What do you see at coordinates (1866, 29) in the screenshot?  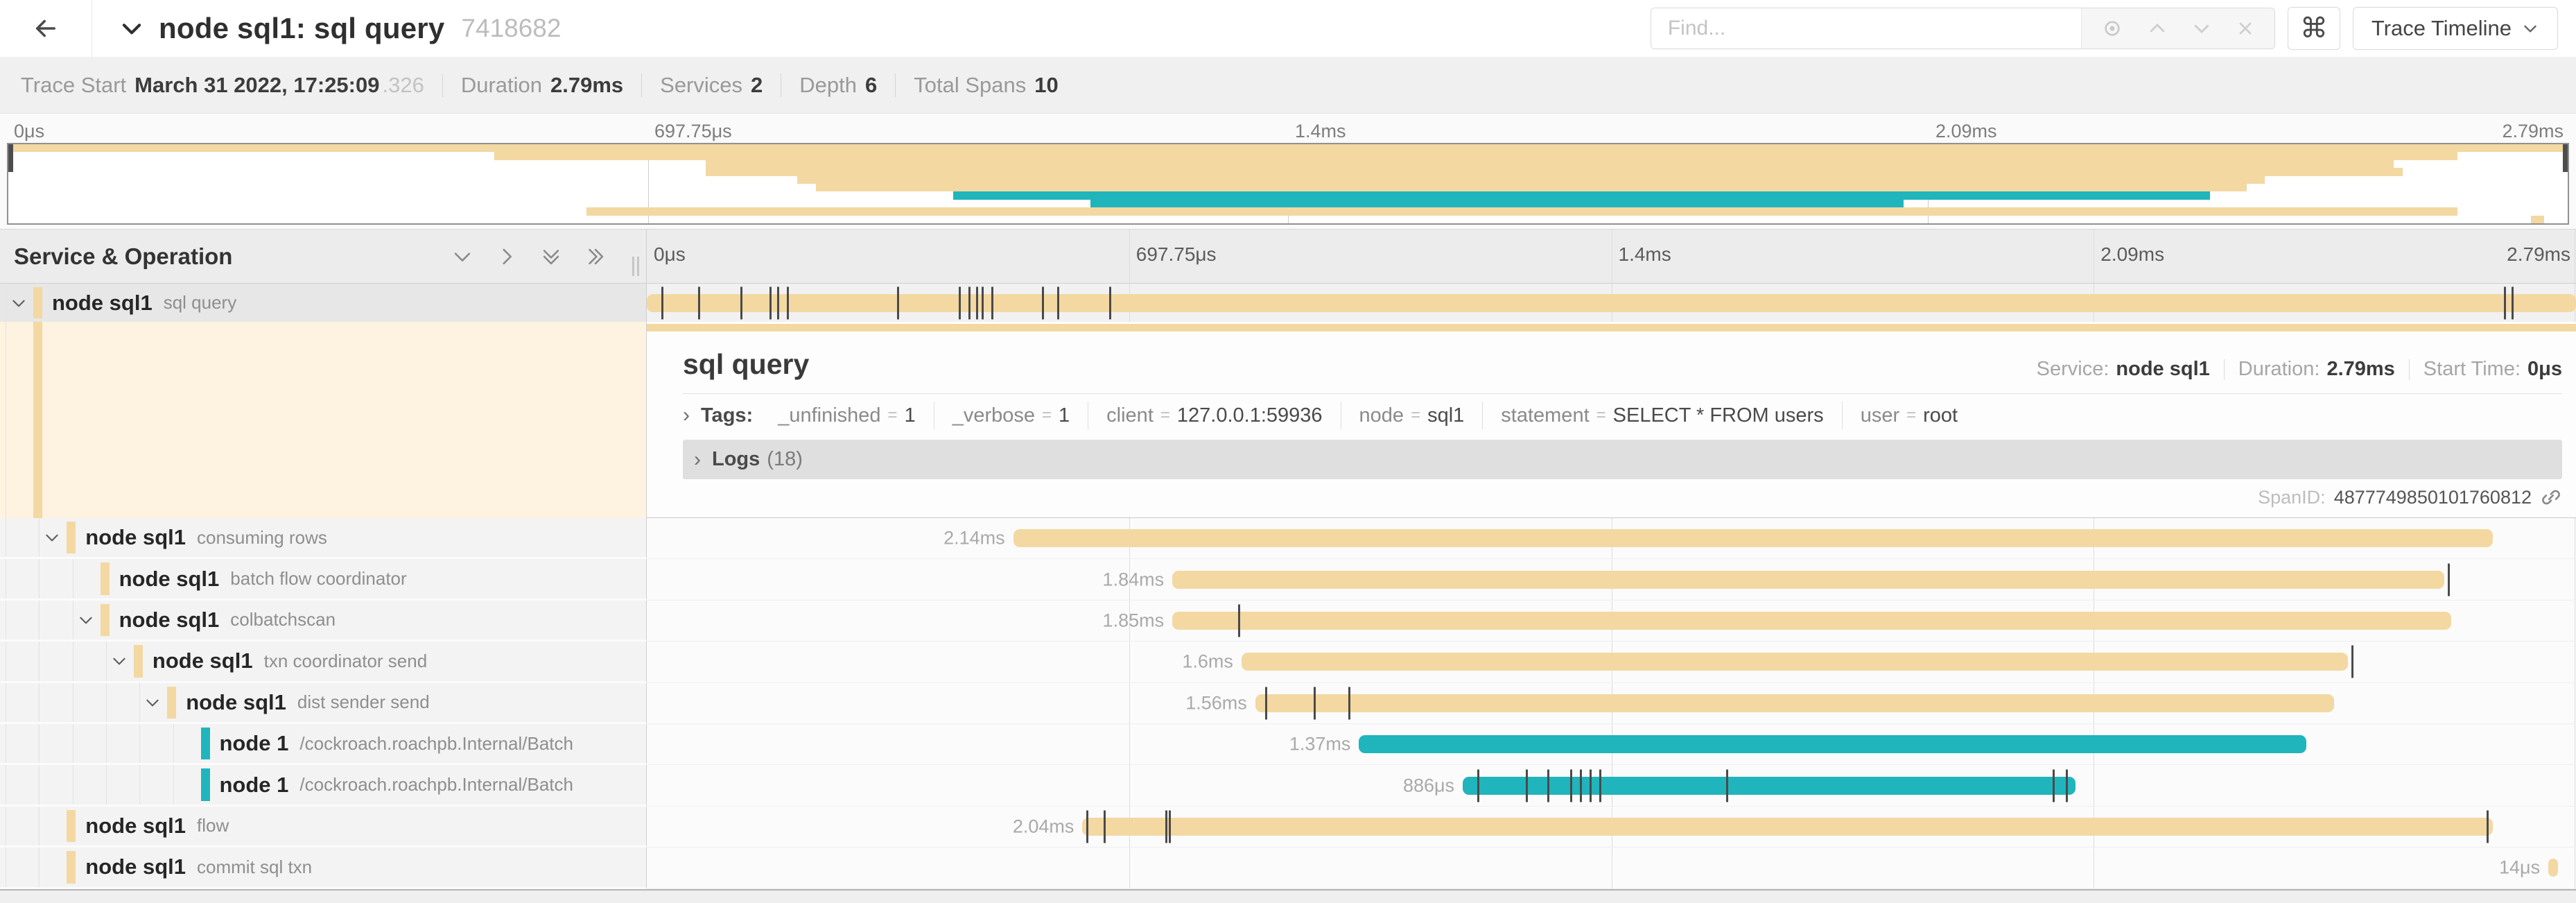 I see `find-input` at bounding box center [1866, 29].